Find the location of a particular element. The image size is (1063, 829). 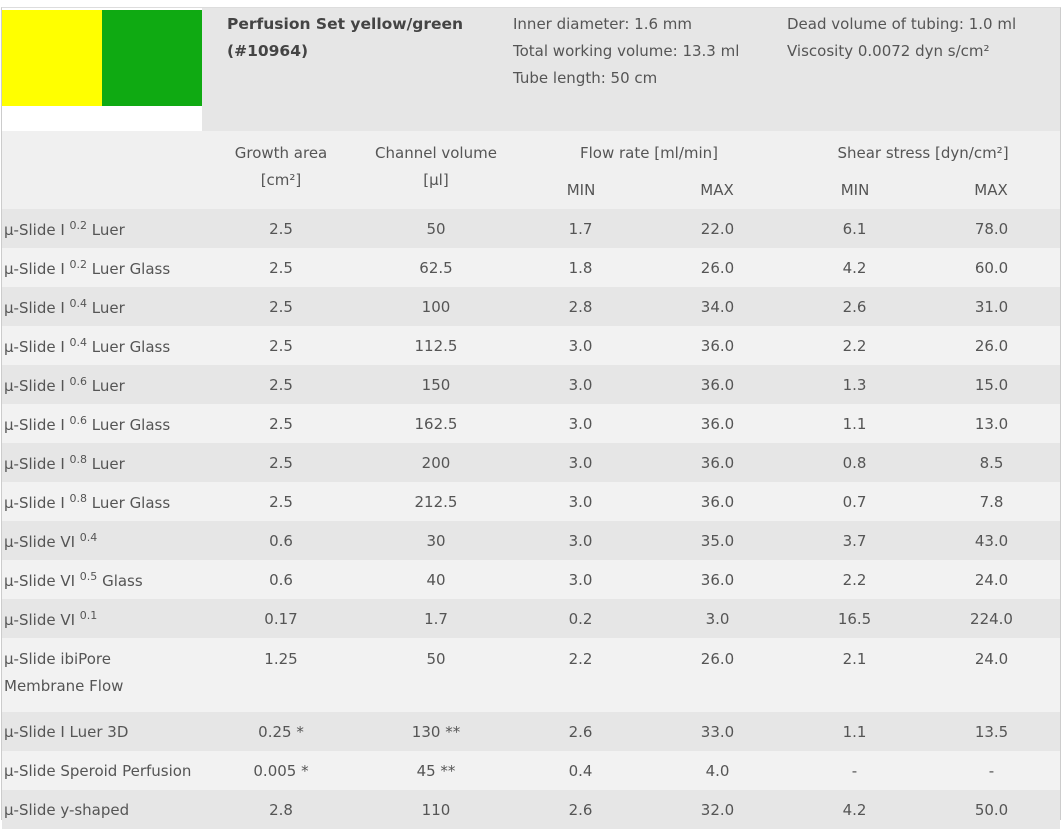

table-row: µ-Slide VI 0.1 0.17 1.7 0.2 3.0 16.5 224.0 is located at coordinates (531, 618).